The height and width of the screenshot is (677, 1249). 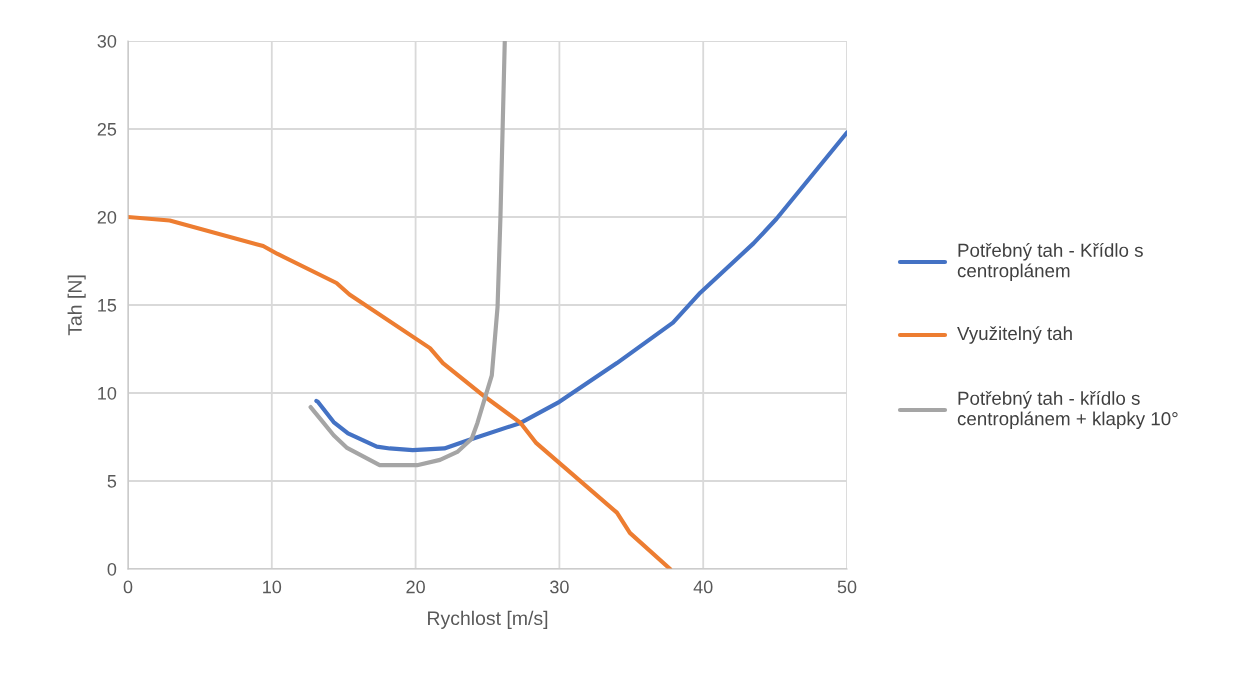 I want to click on x-tick-label: 20, so click(x=415, y=587).